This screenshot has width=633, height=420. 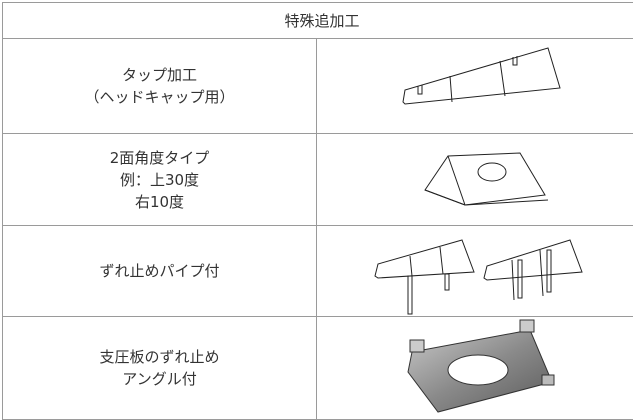 What do you see at coordinates (159, 271) in the screenshot?
I see `label-line: ずれ止めパイプ付` at bounding box center [159, 271].